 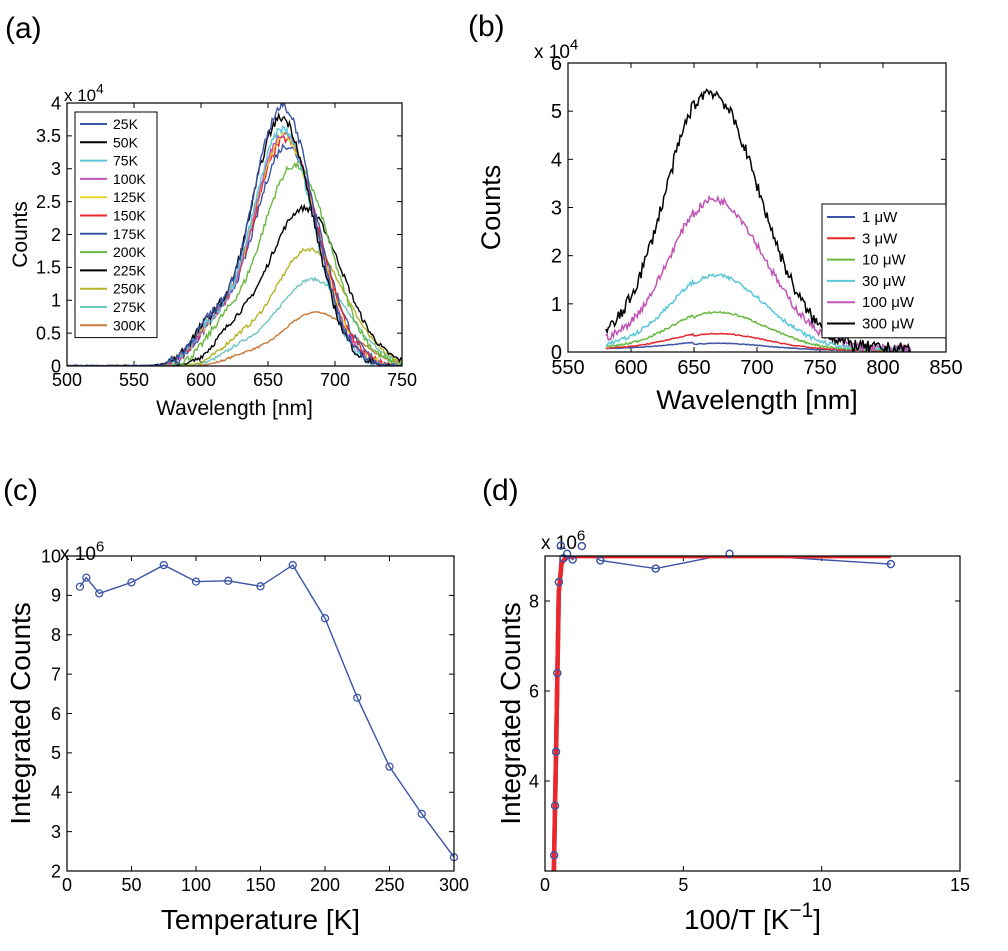 What do you see at coordinates (129, 289) in the screenshot?
I see `legend-label: 250K` at bounding box center [129, 289].